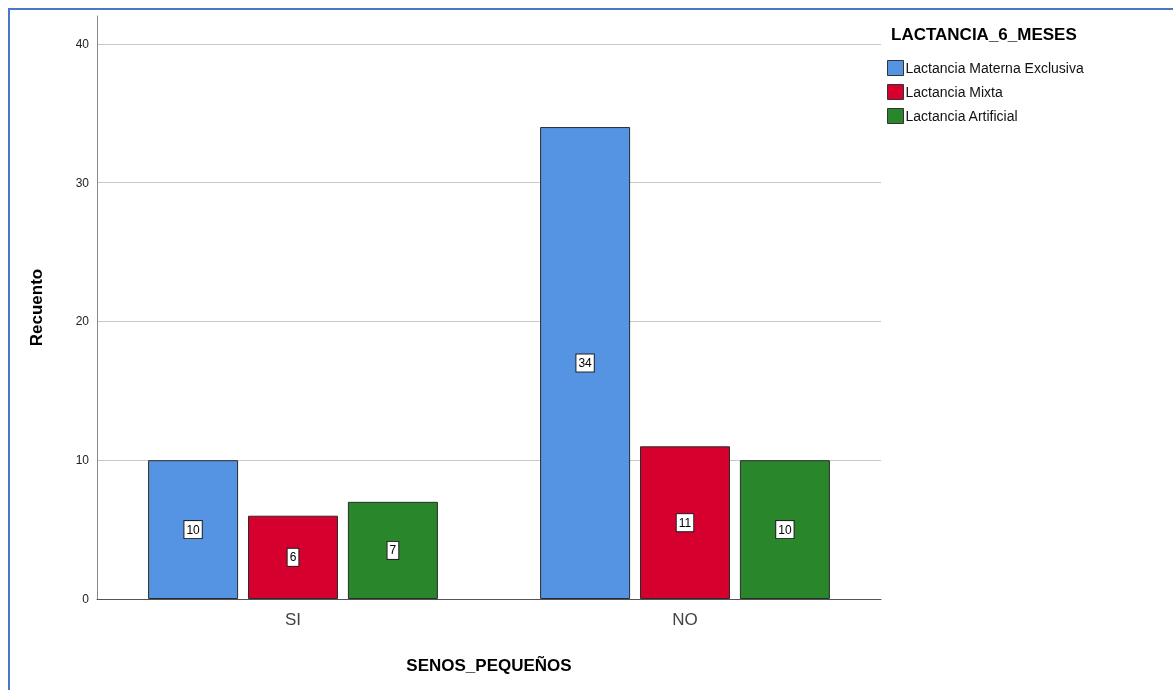 The width and height of the screenshot is (1173, 690). Describe the element at coordinates (36, 307) in the screenshot. I see `y-axis-title: Recuento` at that location.